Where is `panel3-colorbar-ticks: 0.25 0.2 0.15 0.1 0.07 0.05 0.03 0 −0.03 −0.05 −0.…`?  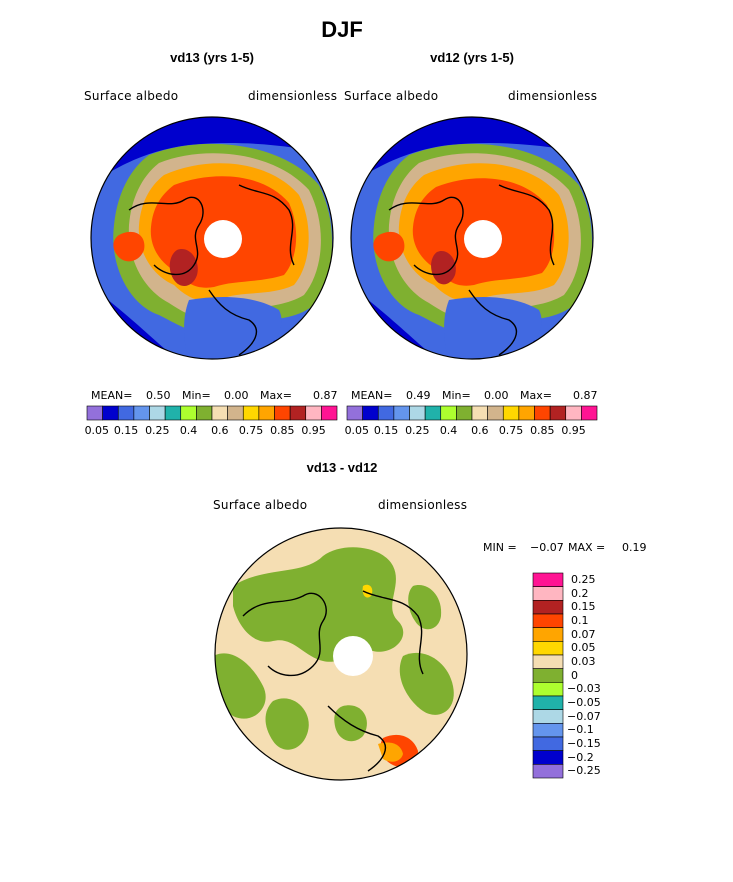
panel3-colorbar-ticks: 0.25 0.2 0.15 0.1 0.07 0.05 0.03 0 −0.03 −0.05 −0.… is located at coordinates (597, 675).